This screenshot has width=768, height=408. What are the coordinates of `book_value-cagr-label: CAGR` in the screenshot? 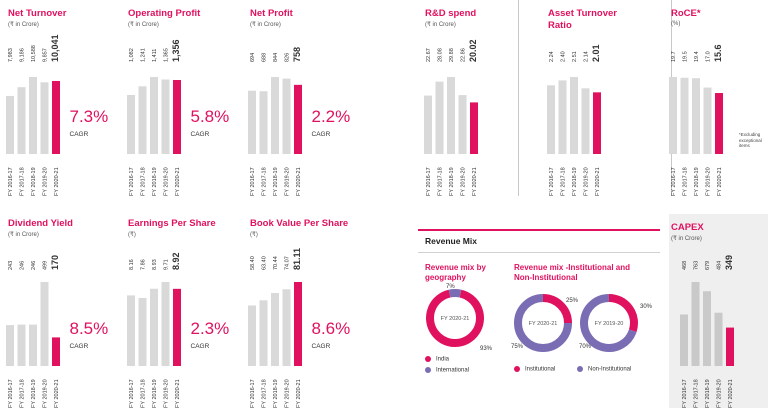 It's located at (321, 346).